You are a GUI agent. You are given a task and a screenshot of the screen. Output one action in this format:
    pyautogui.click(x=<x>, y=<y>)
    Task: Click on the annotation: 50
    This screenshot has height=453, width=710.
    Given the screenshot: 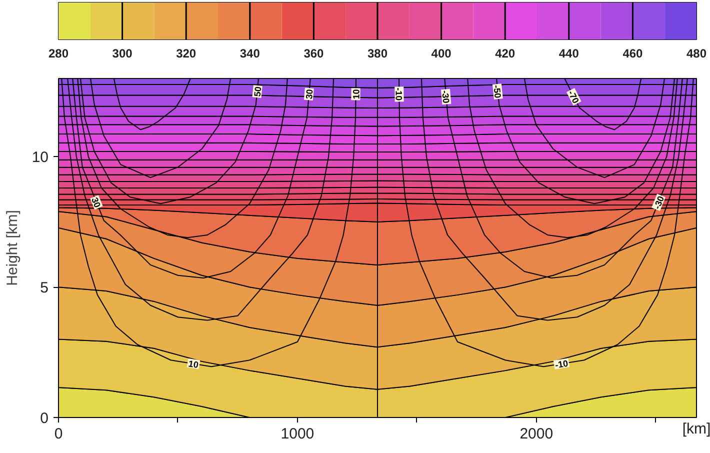 What is the action you would take?
    pyautogui.click(x=258, y=92)
    